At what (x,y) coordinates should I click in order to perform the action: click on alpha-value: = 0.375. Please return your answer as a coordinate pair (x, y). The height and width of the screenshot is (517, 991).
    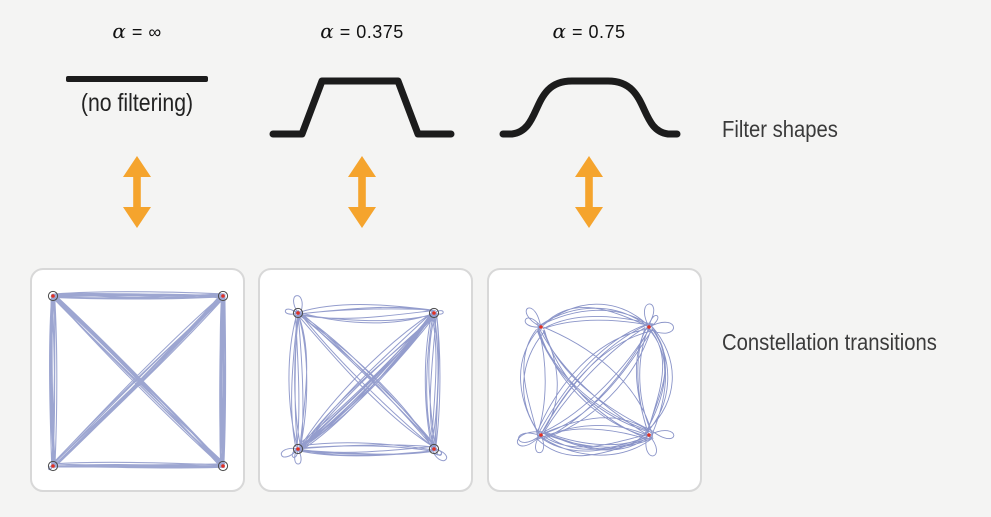
    Looking at the image, I should click on (371, 32).